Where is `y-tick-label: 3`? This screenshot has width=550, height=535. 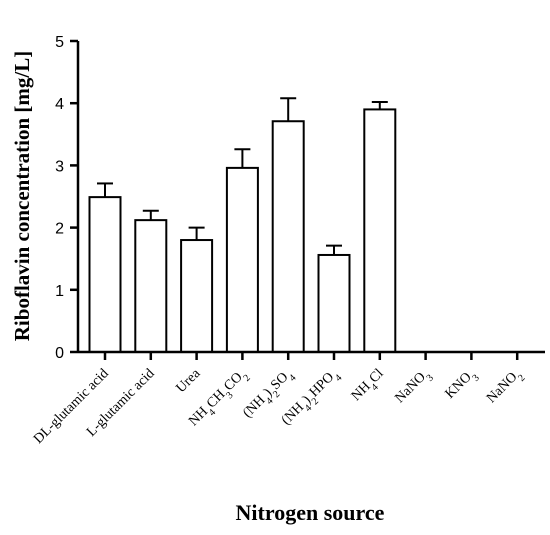
y-tick-label: 3 is located at coordinates (59, 166).